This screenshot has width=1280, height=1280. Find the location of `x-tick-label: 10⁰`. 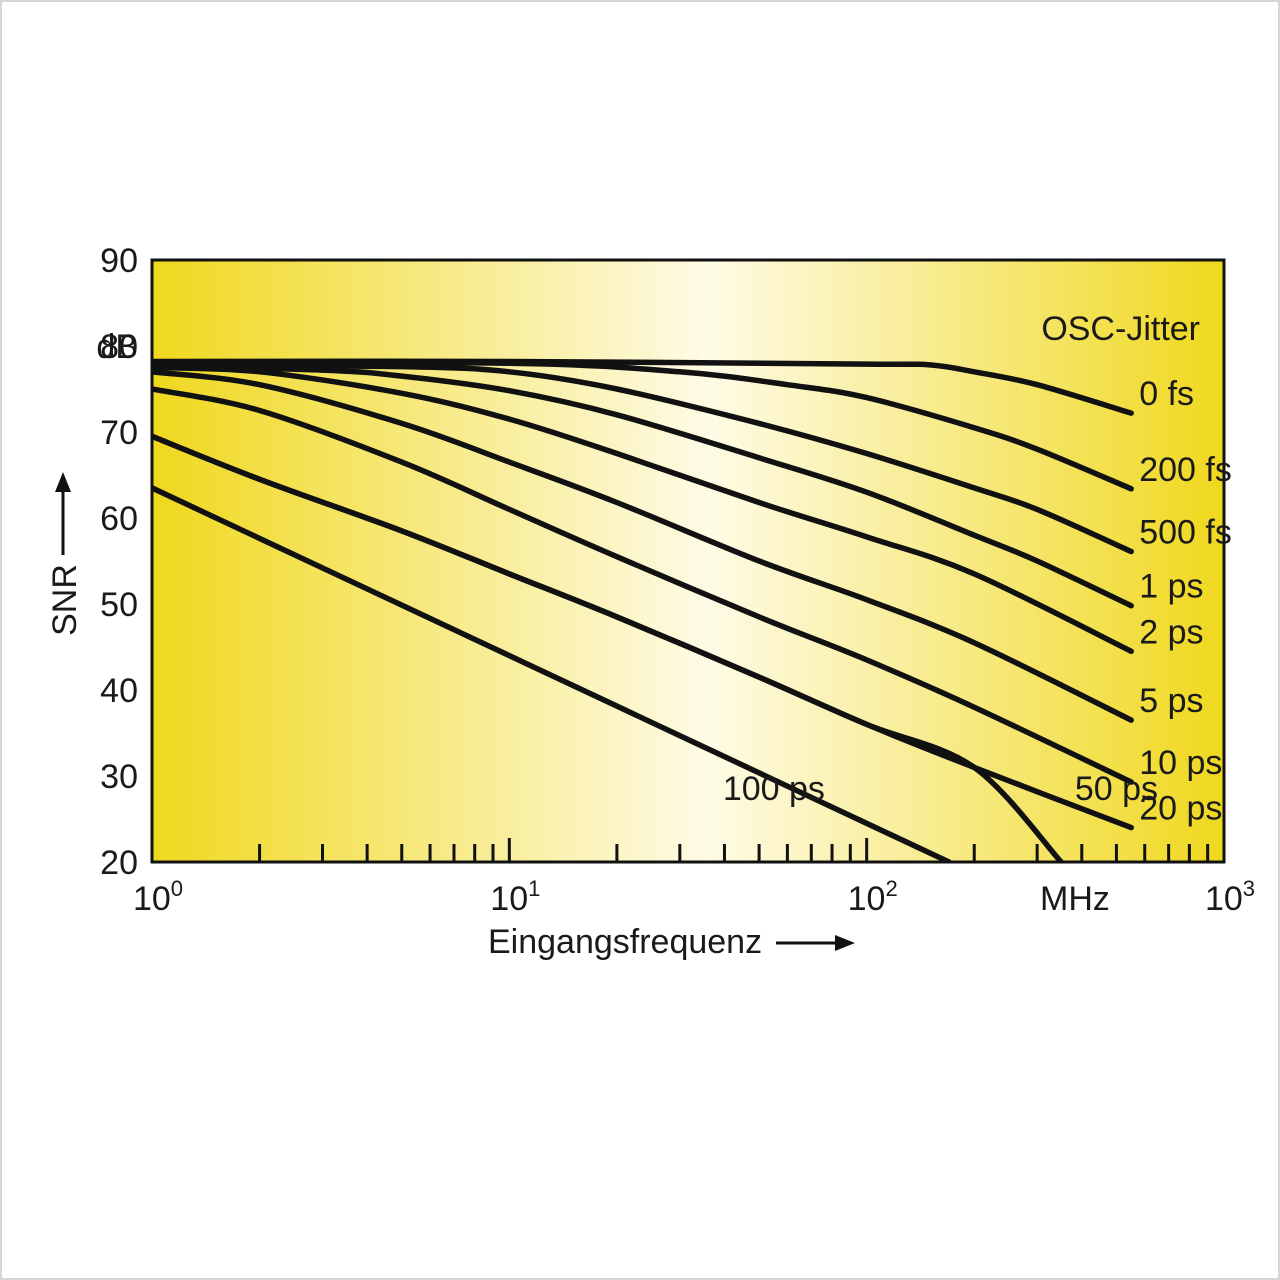

x-tick-label: 10⁰ is located at coordinates (158, 897).